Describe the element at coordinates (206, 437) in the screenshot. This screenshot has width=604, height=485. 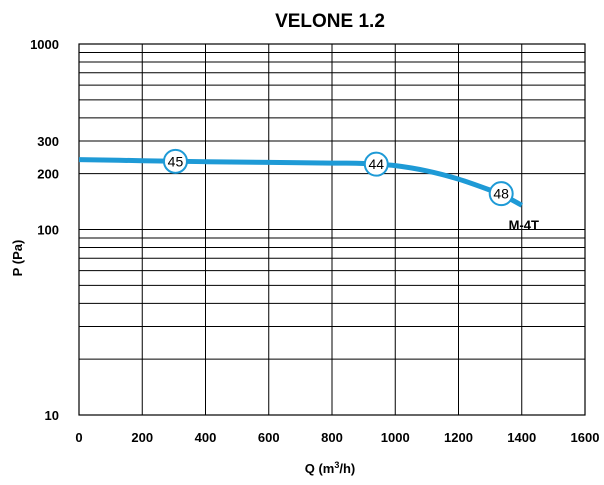
I see `x-tick-label: 400` at that location.